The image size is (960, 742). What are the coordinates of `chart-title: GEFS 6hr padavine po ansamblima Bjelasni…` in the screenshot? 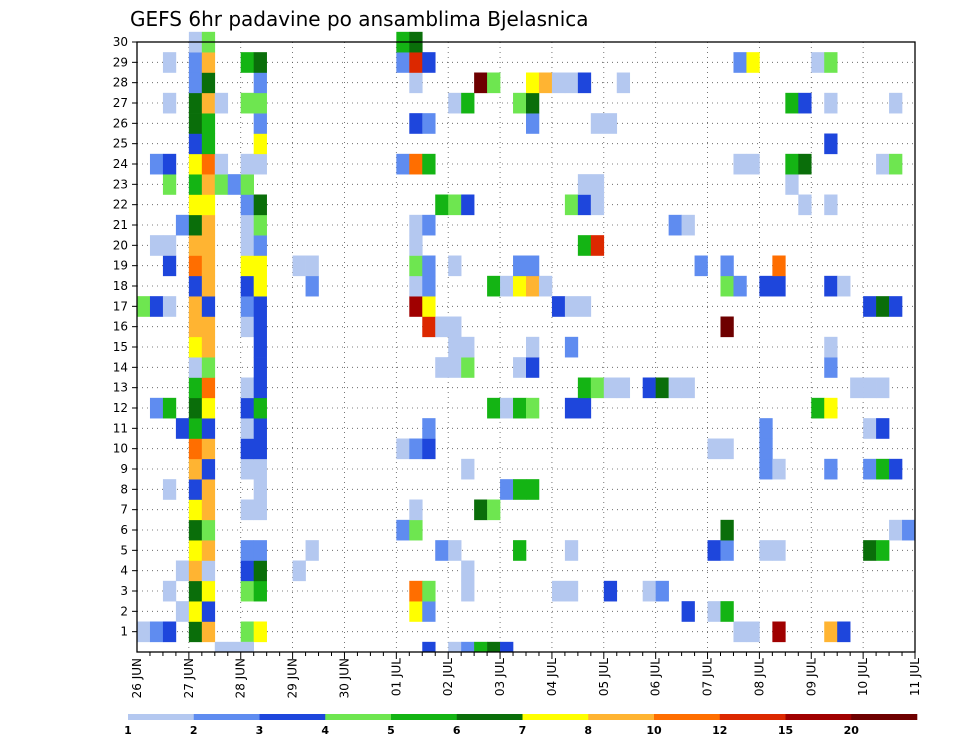 It's located at (359, 19).